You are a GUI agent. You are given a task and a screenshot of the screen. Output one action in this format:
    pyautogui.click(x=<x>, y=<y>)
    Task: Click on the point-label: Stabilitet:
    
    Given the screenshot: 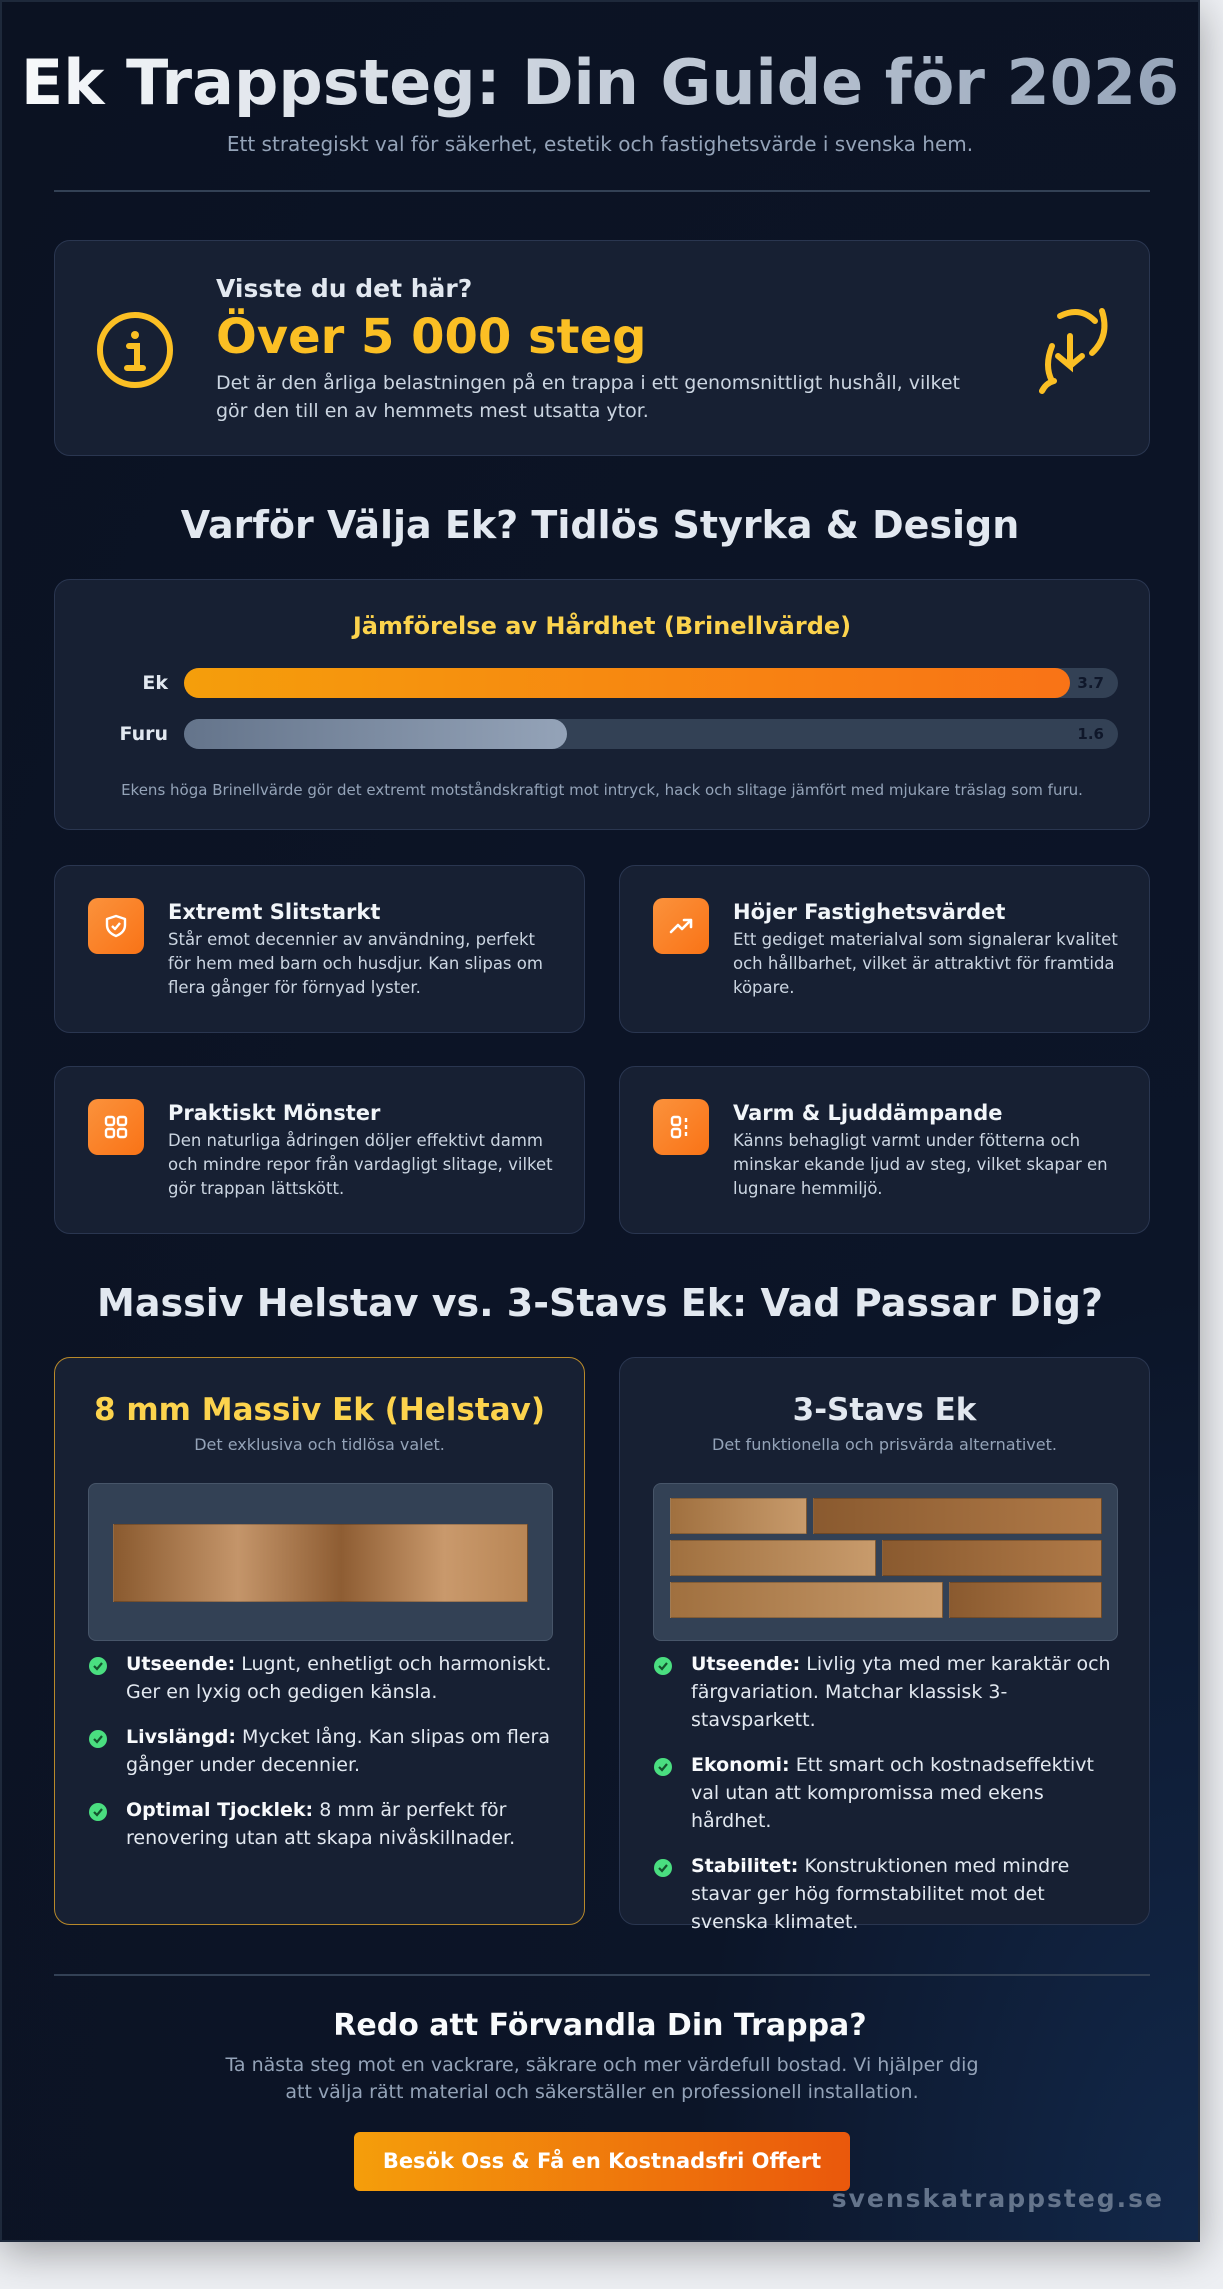 What is the action you would take?
    pyautogui.click(x=745, y=1866)
    